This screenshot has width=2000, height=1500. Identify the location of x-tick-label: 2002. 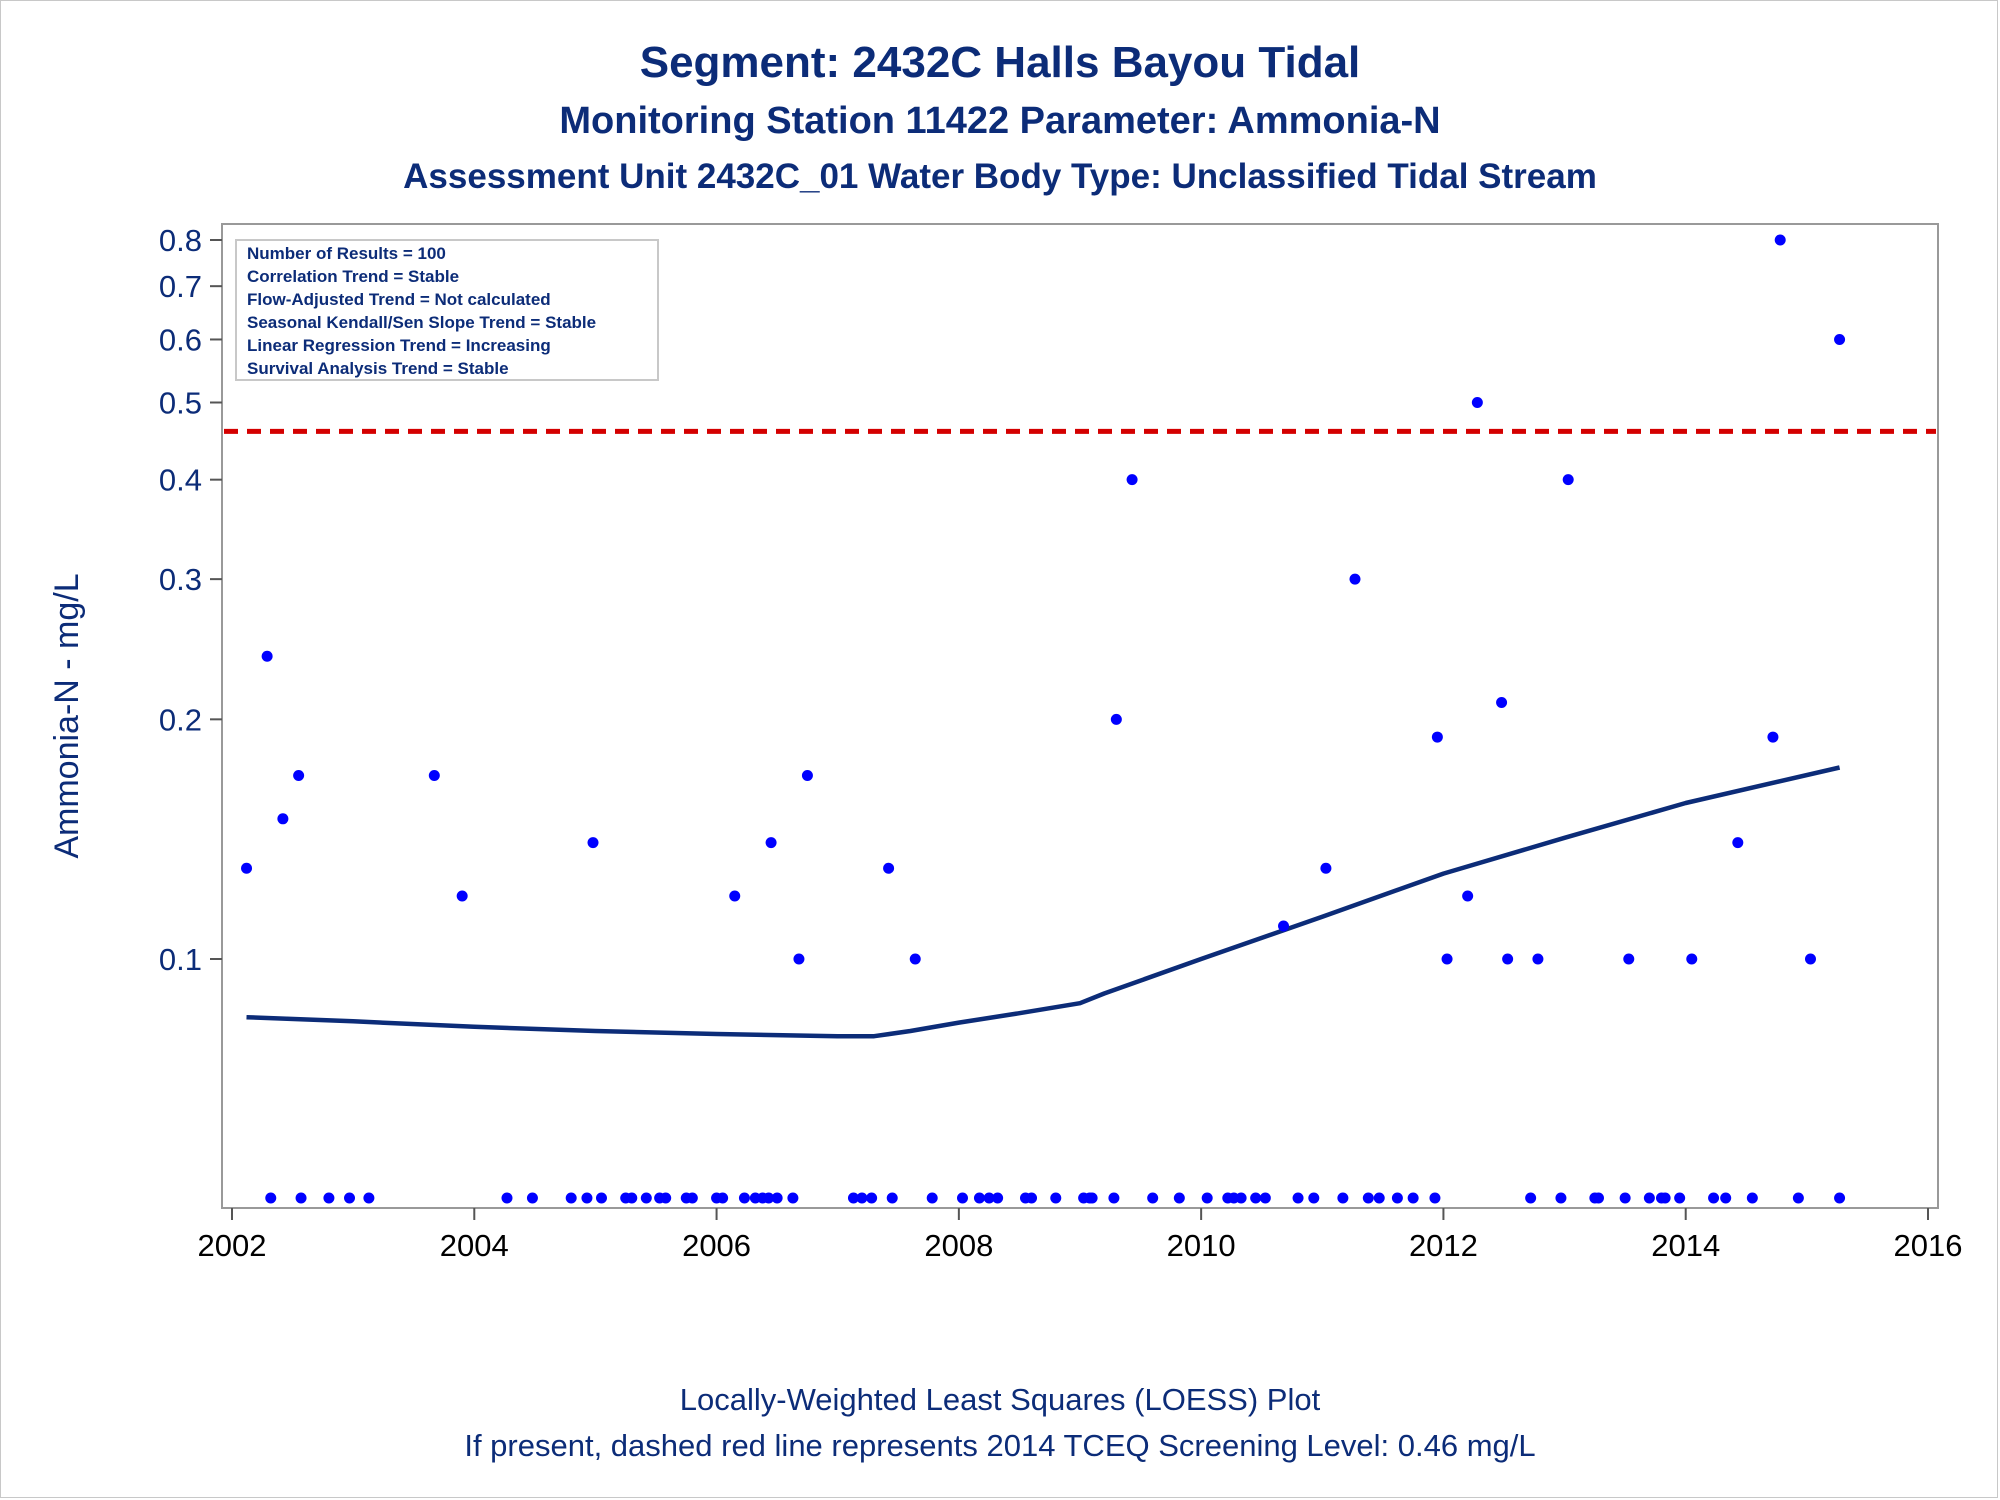
(232, 1245).